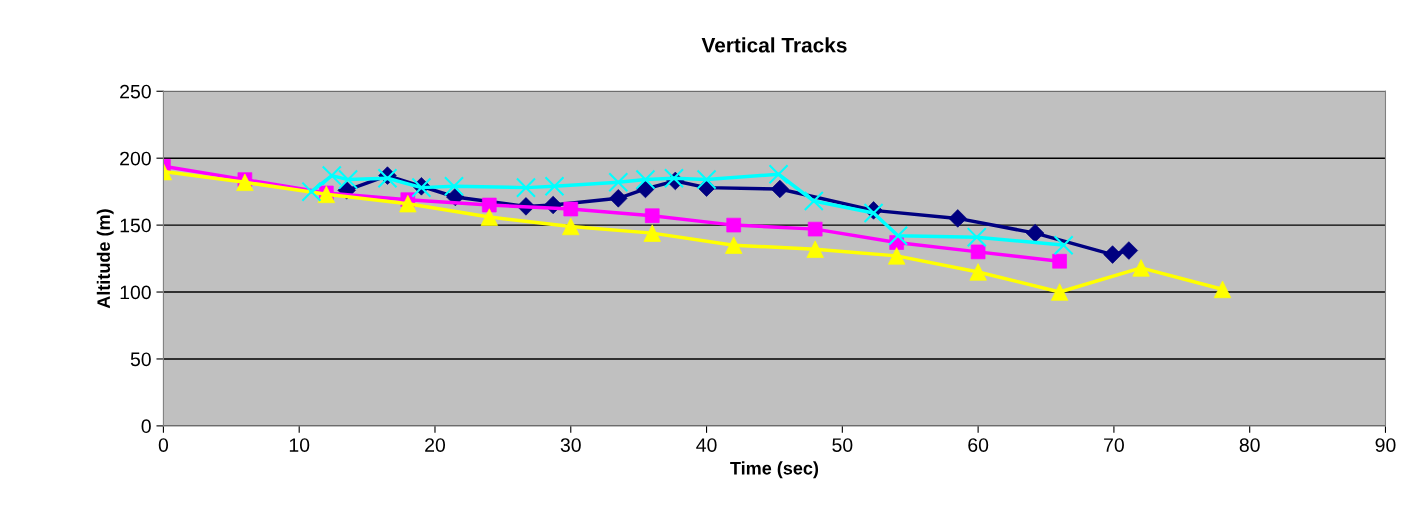 The image size is (1421, 507). What do you see at coordinates (570, 445) in the screenshot?
I see `x-tick-label: 30` at bounding box center [570, 445].